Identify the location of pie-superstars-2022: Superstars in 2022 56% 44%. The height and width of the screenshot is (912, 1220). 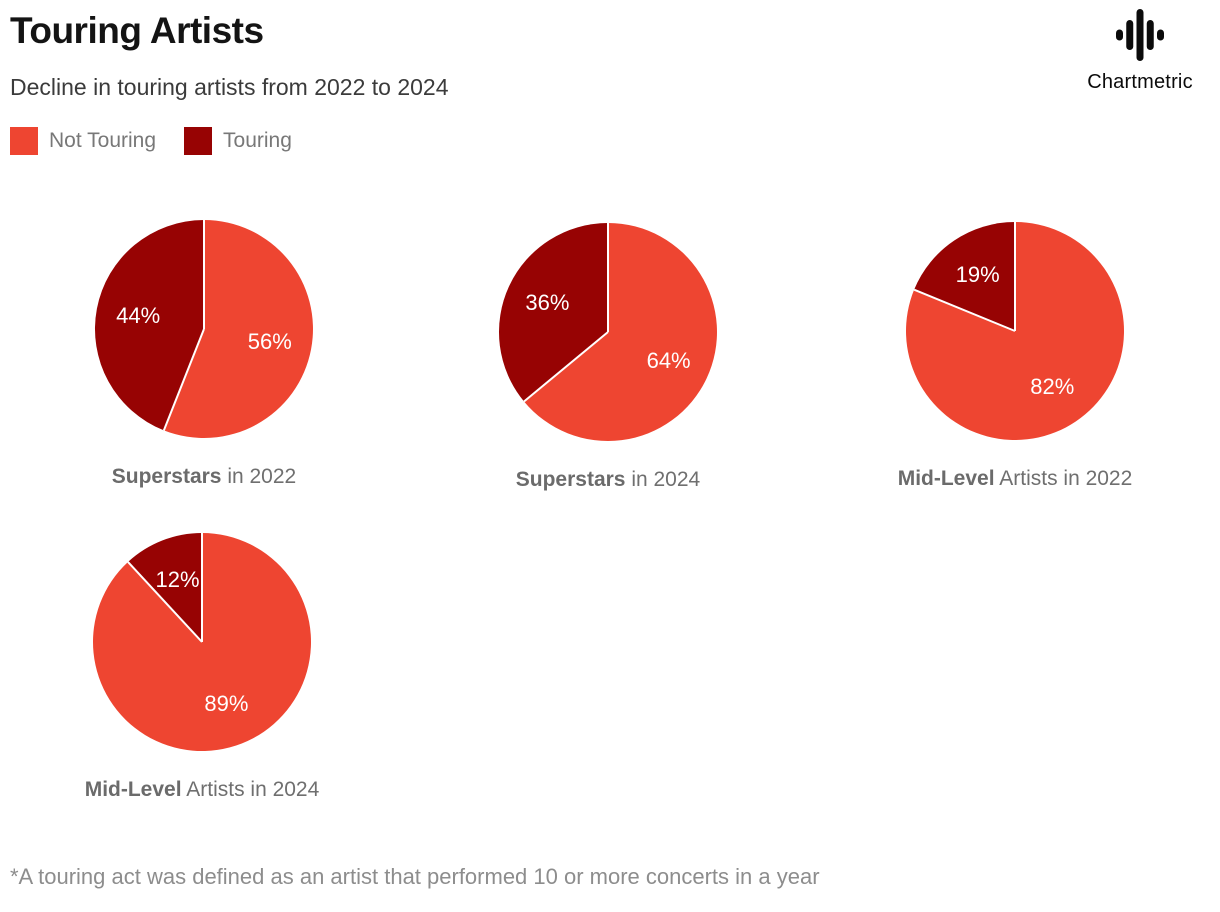
(204, 353).